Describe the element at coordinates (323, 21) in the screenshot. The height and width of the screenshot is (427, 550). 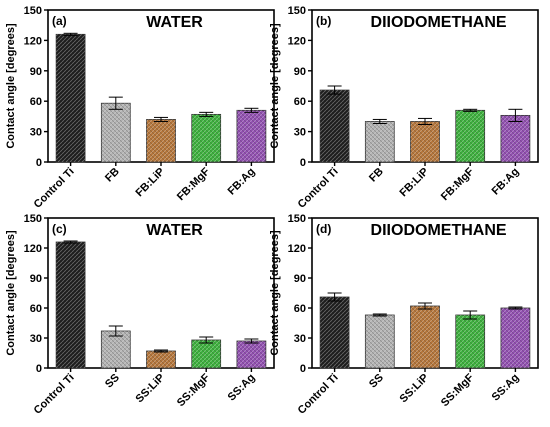
I see `panel-label: (b)` at that location.